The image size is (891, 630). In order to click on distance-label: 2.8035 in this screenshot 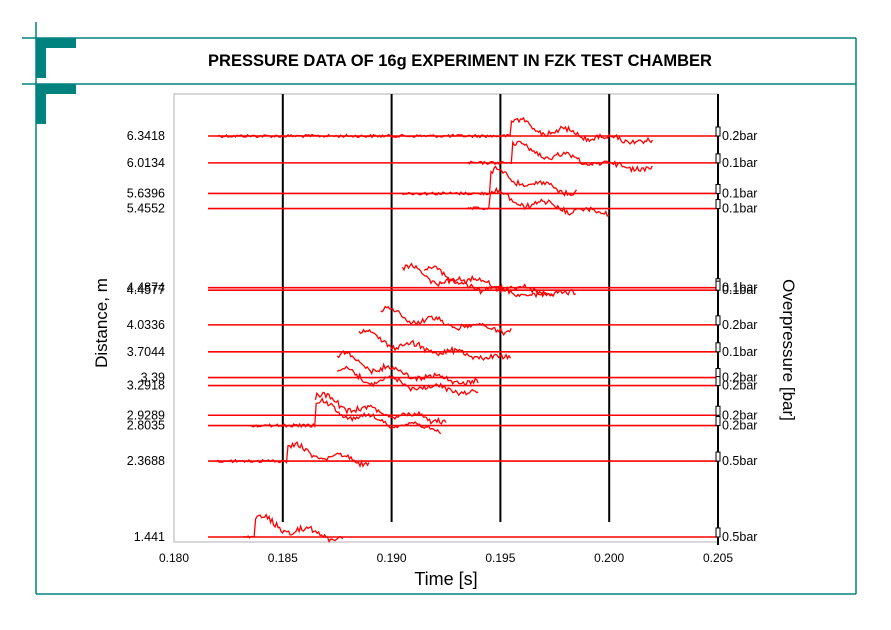, I will do `click(146, 426)`.